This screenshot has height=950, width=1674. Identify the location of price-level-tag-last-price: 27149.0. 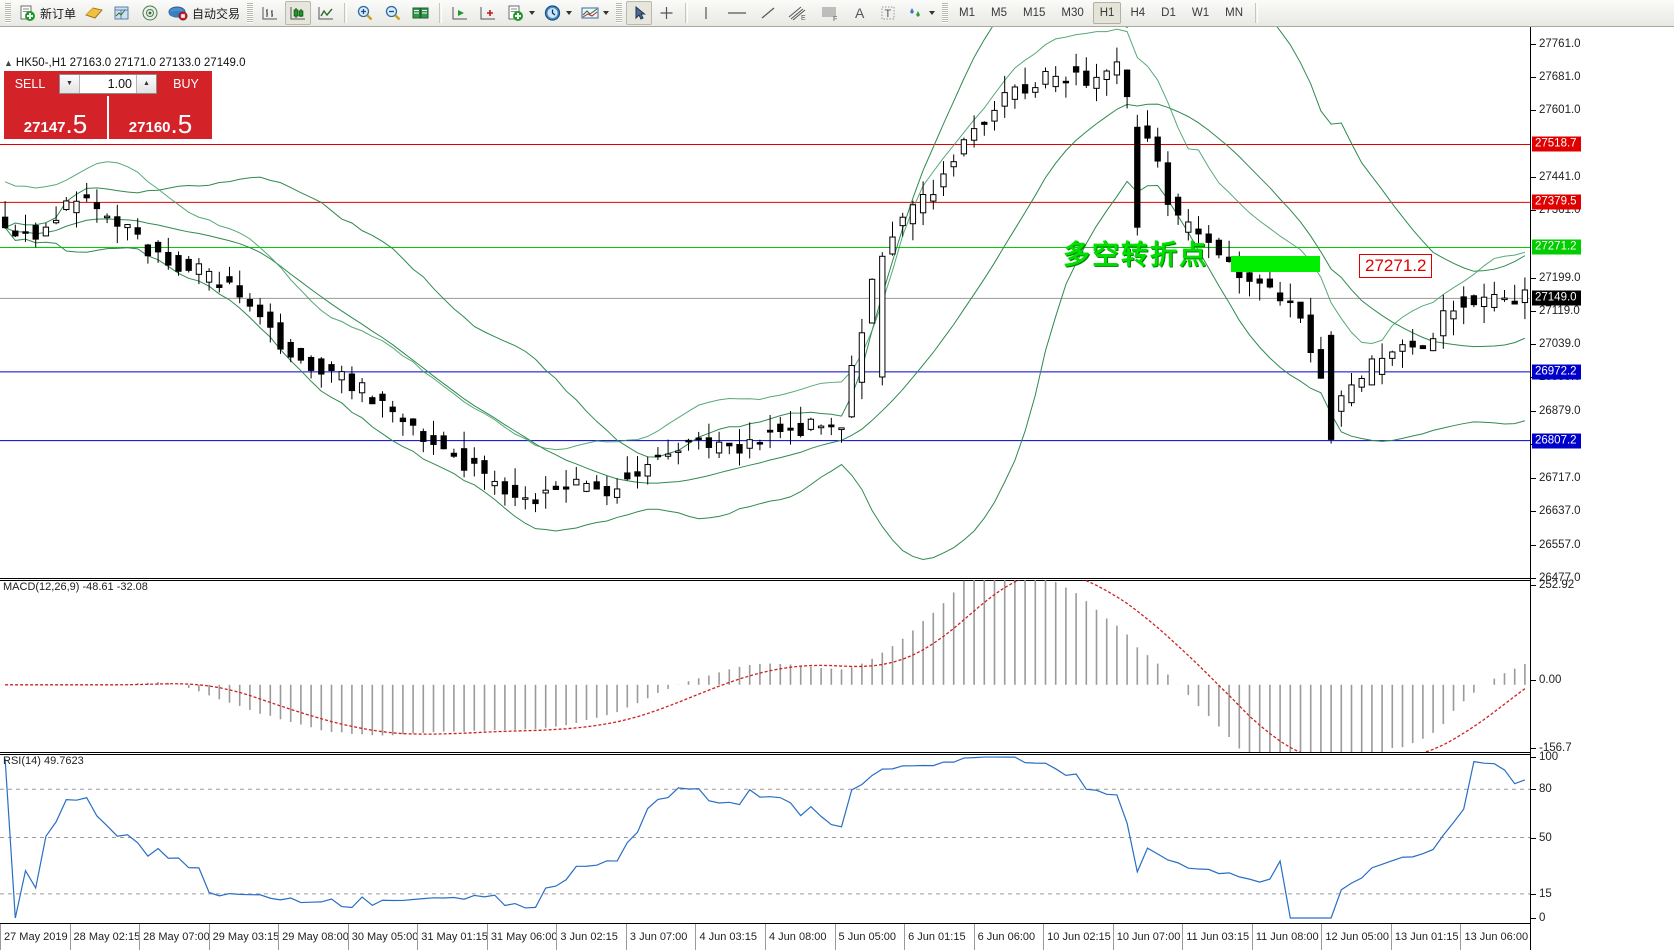
(1556, 298).